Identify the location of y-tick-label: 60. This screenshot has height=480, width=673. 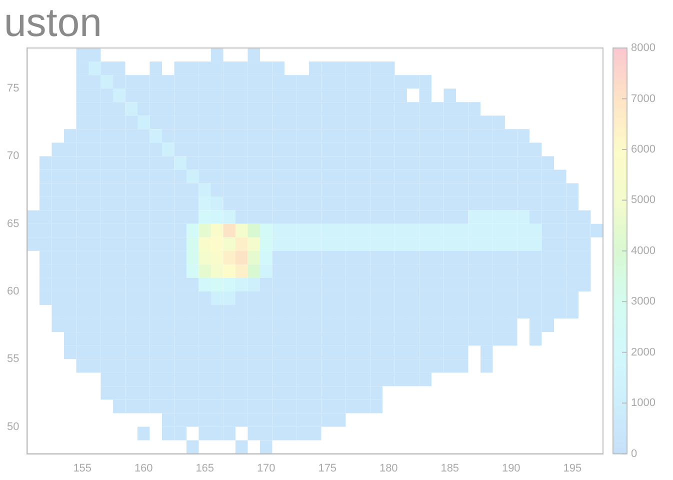
(13, 292).